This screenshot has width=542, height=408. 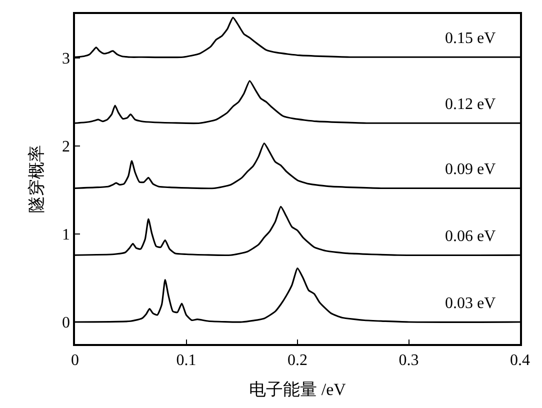 What do you see at coordinates (520, 360) in the screenshot?
I see `x-tick-label: 0.4` at bounding box center [520, 360].